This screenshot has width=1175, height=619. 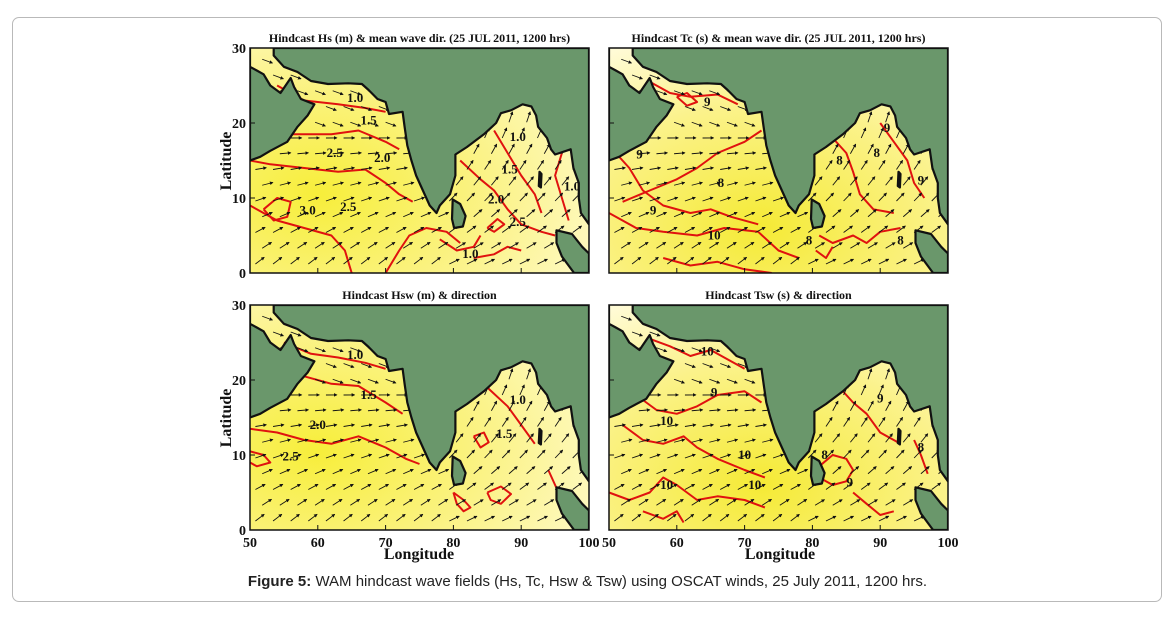 I want to click on land-sumatra, so click(x=931, y=508).